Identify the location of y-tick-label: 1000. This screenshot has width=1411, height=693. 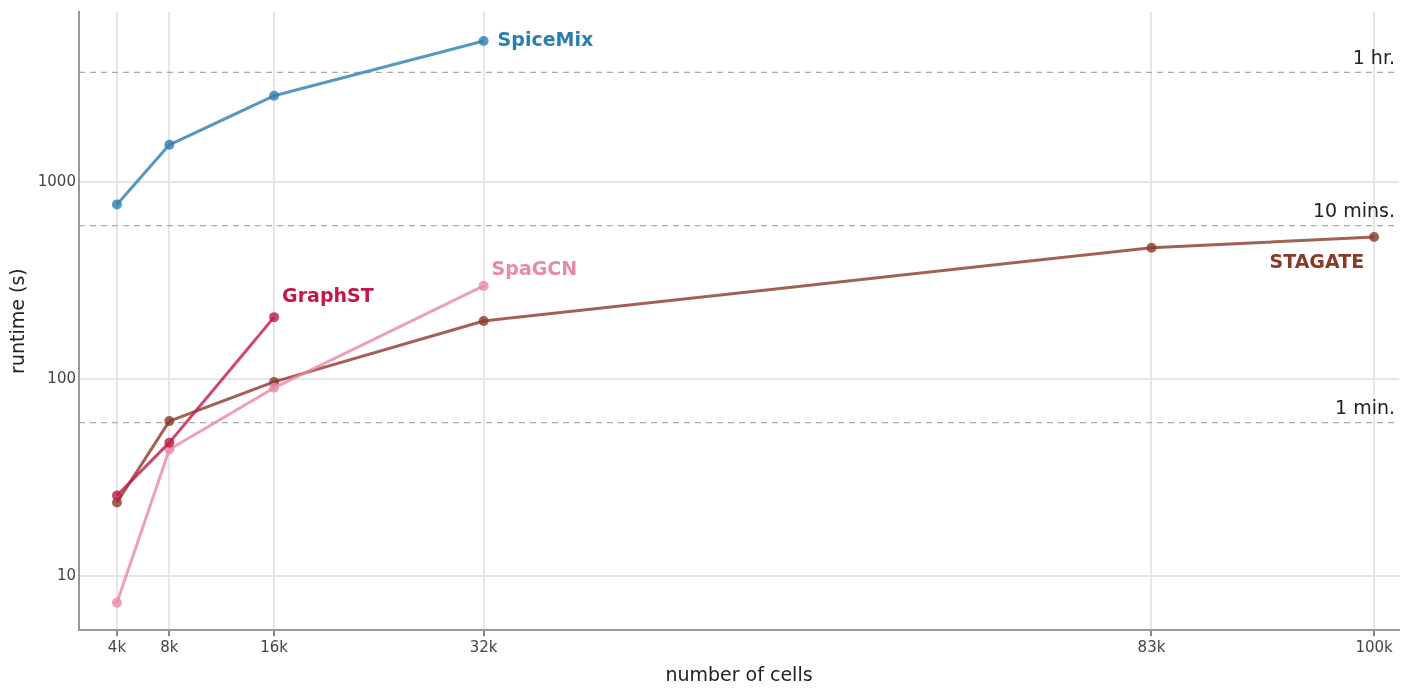
(56, 180).